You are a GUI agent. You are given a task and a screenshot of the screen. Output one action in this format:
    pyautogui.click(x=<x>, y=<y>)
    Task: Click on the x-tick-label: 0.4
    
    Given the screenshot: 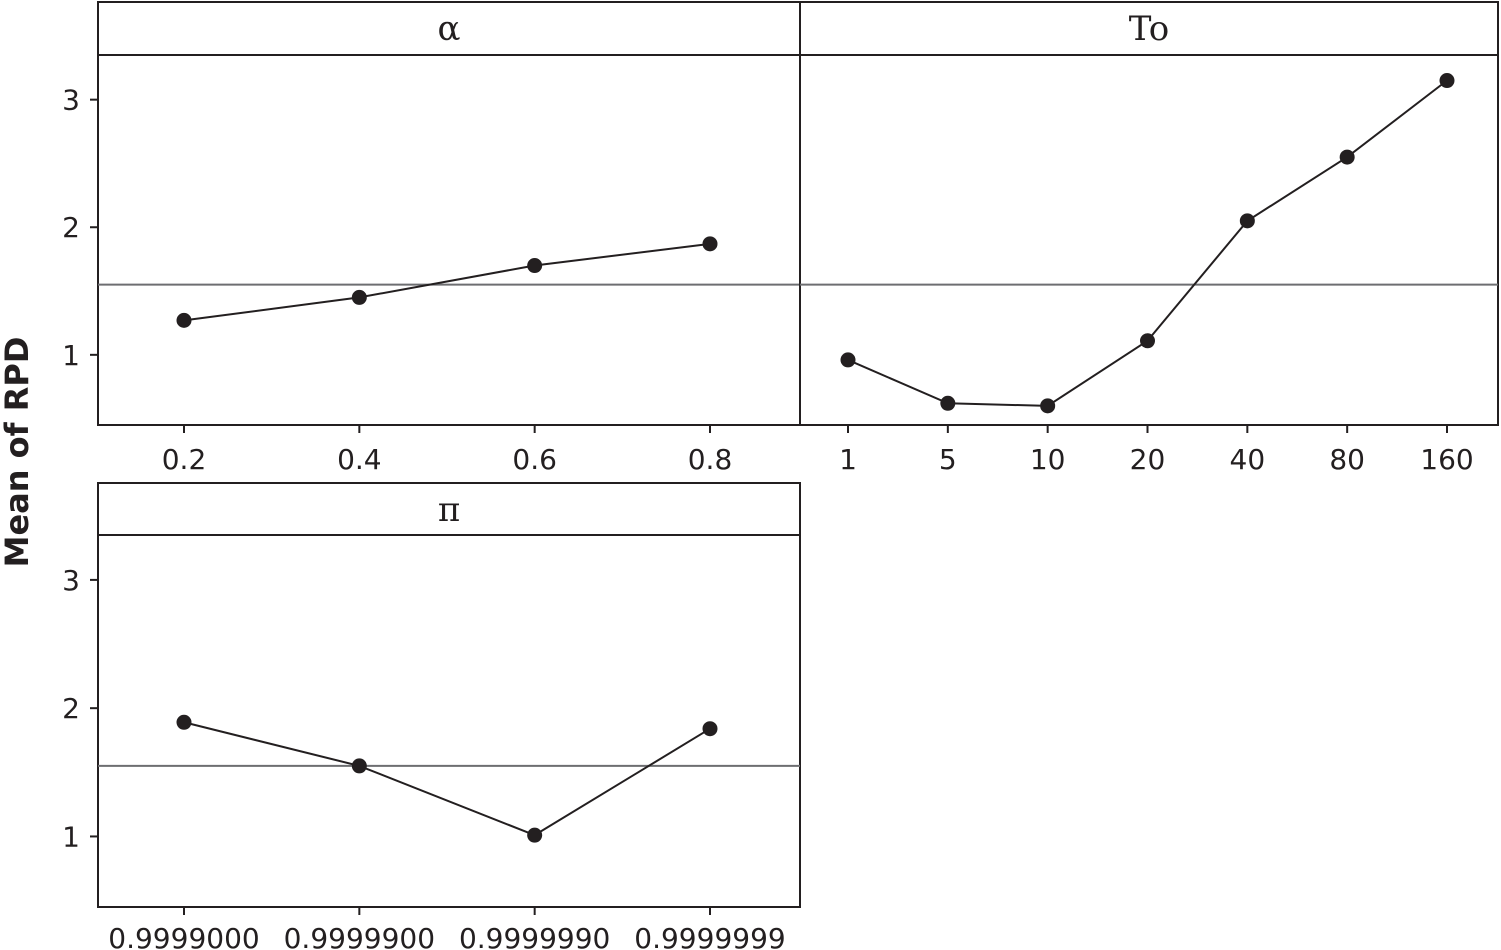 What is the action you would take?
    pyautogui.click(x=359, y=459)
    